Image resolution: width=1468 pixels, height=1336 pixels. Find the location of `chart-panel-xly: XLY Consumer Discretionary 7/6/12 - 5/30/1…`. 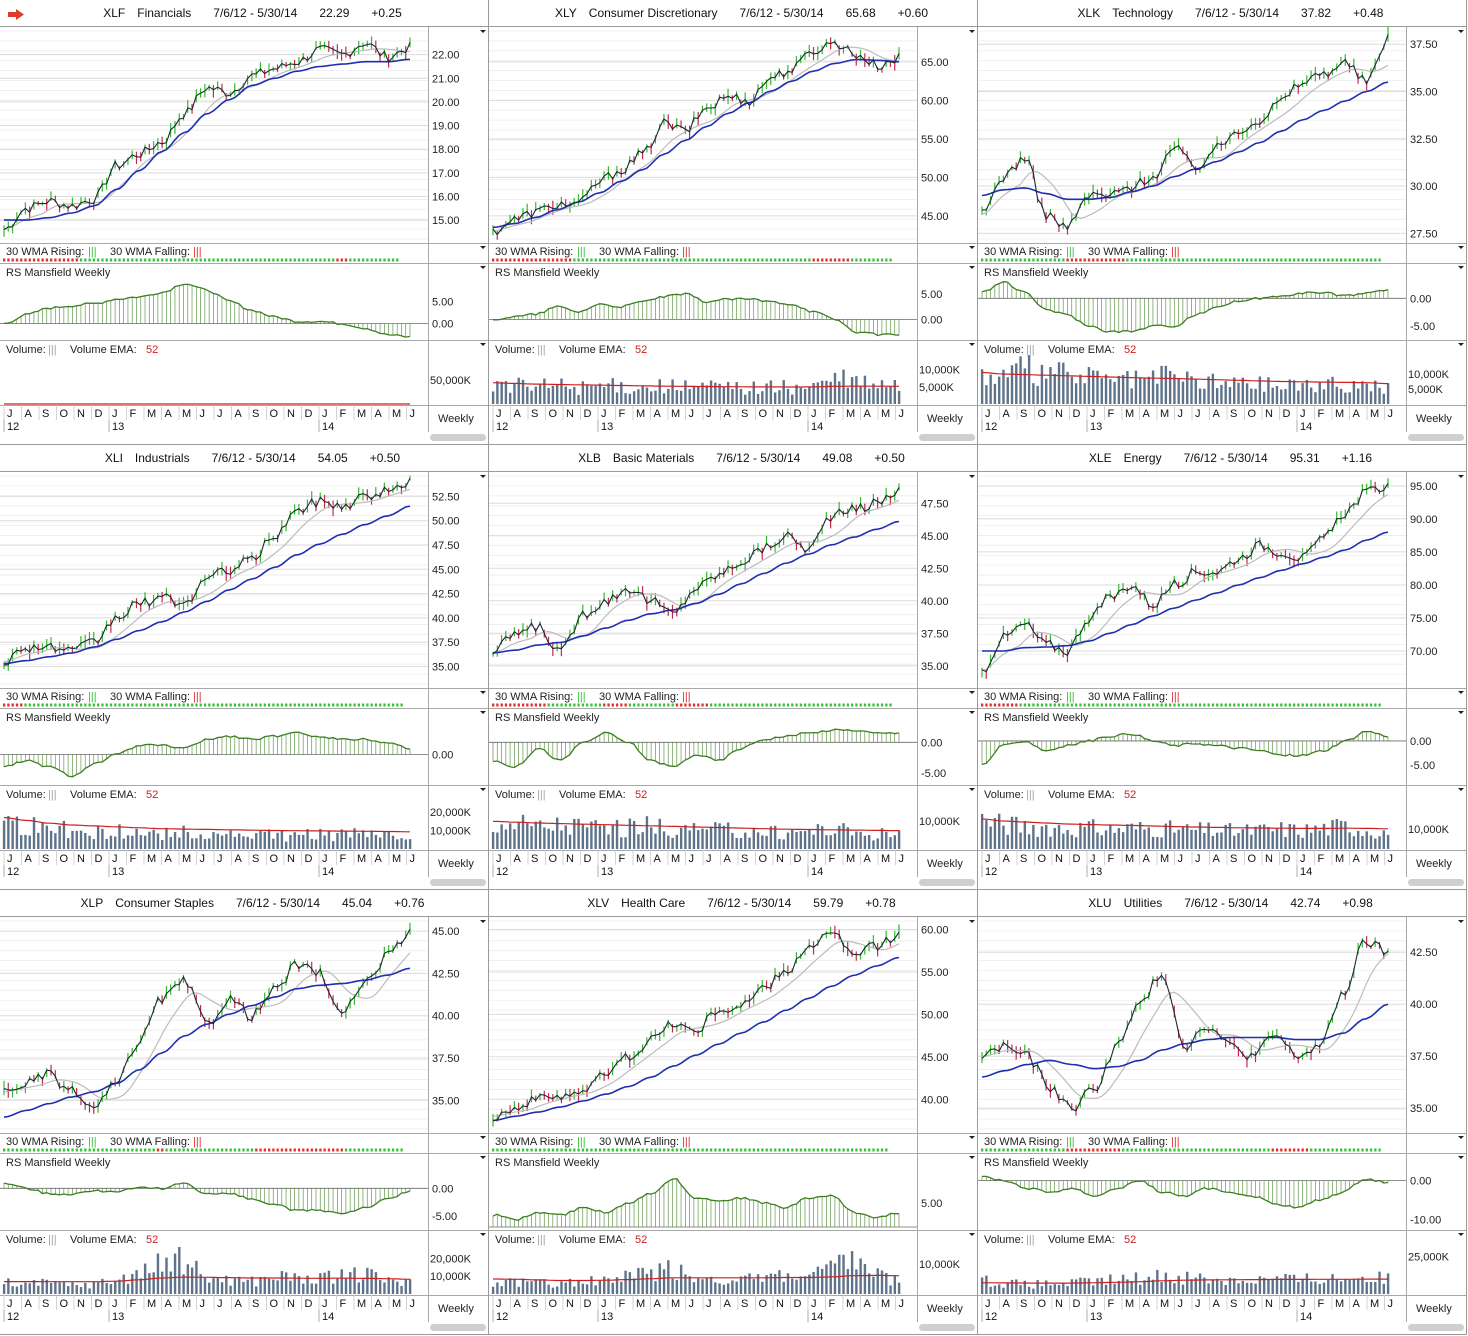

chart-panel-xly: XLY Consumer Discretionary 7/6/12 - 5/30/1… is located at coordinates (733, 222).